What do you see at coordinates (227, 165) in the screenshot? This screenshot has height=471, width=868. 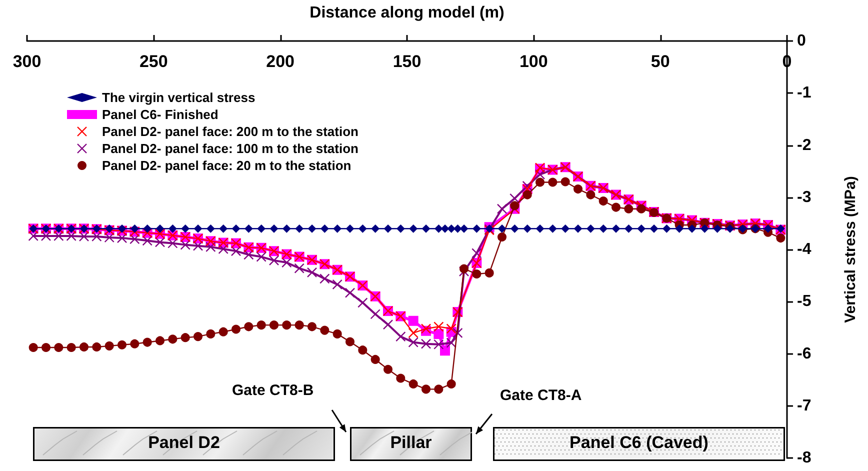 I see `legend-label: Panel D2- panel face: 20 m to the station` at bounding box center [227, 165].